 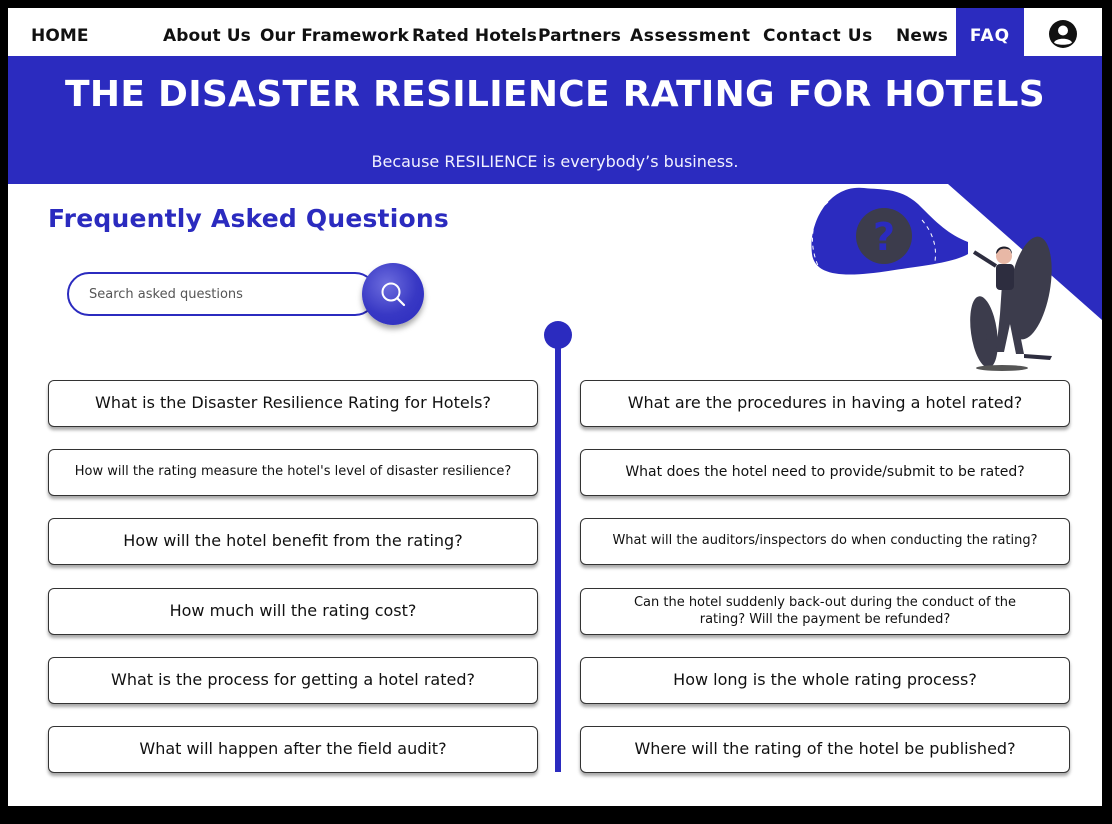 What do you see at coordinates (248, 218) in the screenshot?
I see `faq-heading: Frequently Asked Questions` at bounding box center [248, 218].